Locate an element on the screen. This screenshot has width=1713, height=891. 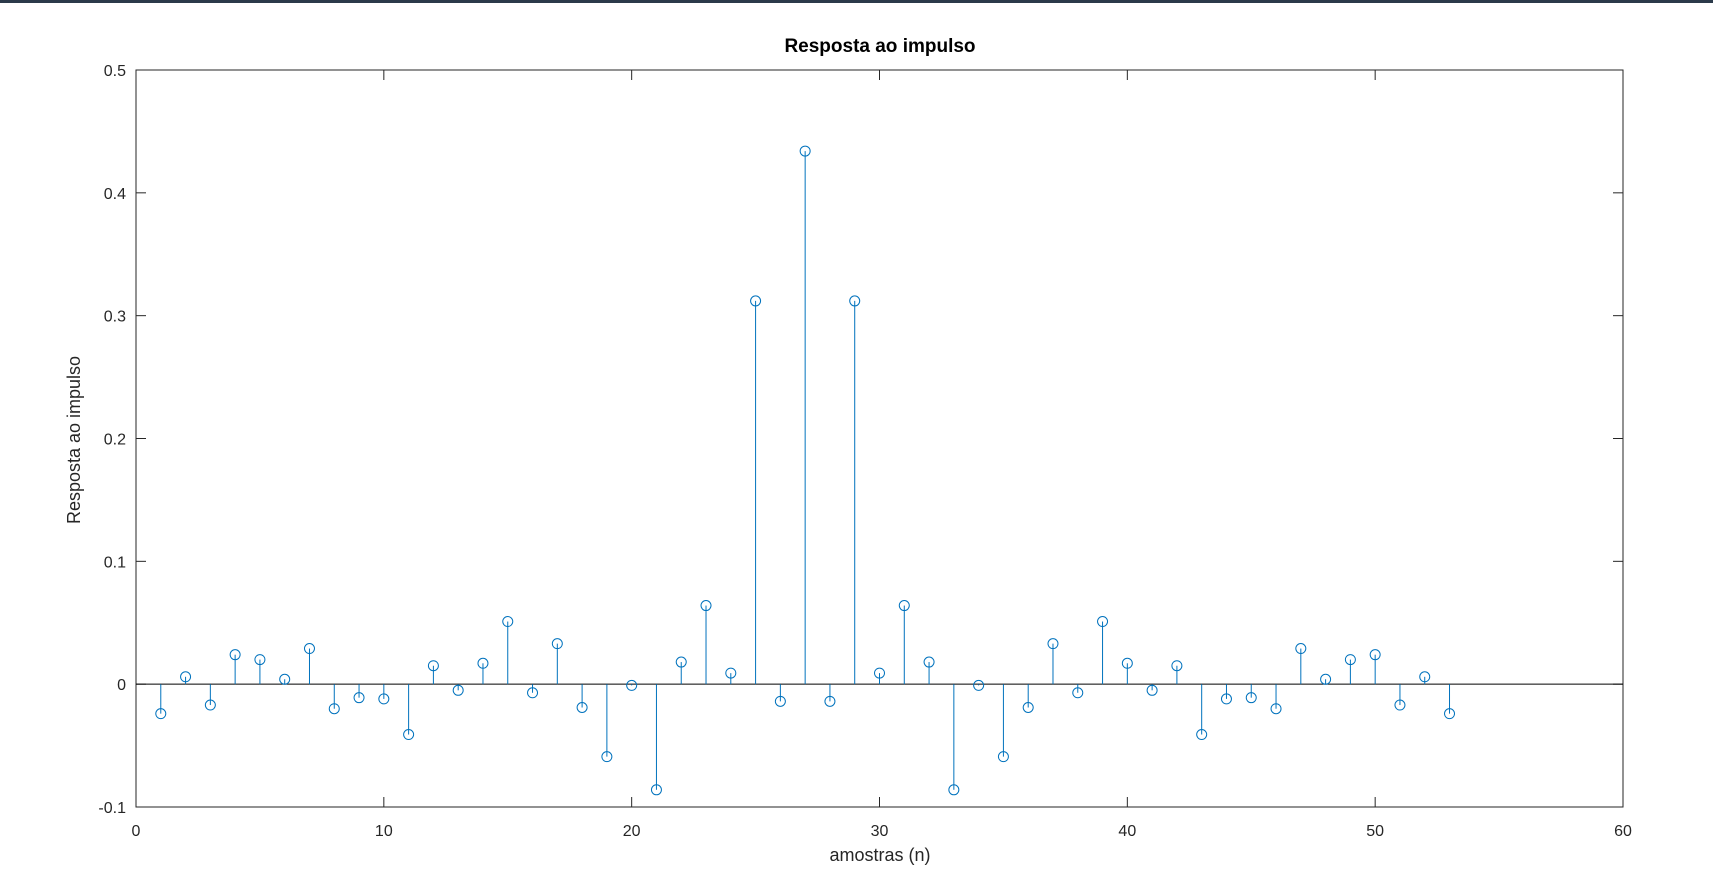
y-tick-label: -0.1 is located at coordinates (112, 808).